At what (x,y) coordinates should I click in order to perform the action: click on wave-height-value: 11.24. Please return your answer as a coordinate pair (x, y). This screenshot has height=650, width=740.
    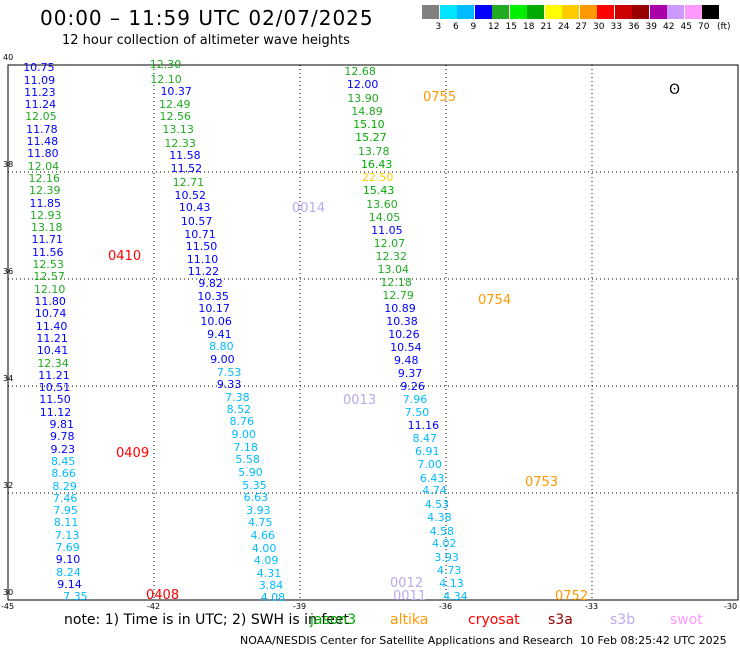
    Looking at the image, I should click on (40, 105).